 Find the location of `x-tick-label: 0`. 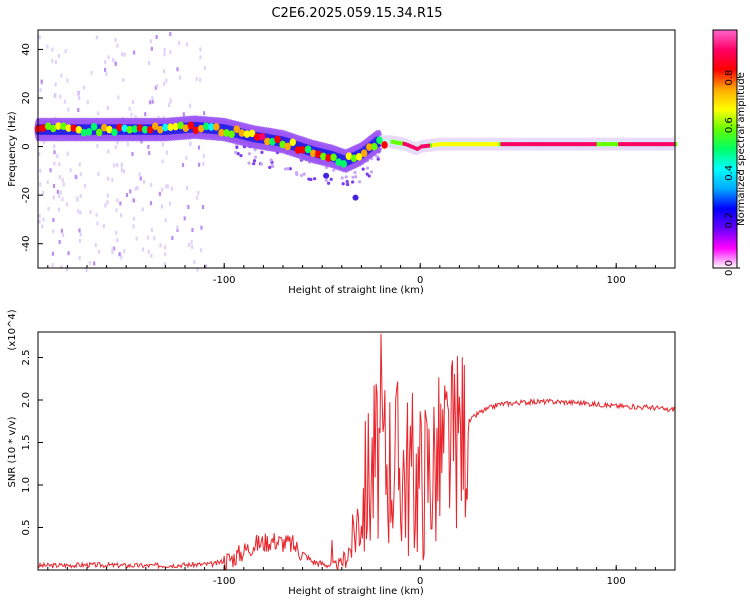

x-tick-label: 0 is located at coordinates (420, 280).